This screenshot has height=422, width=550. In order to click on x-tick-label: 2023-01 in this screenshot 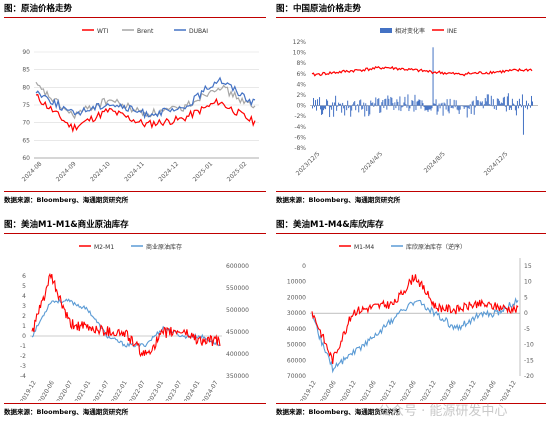, I will do `click(156, 390)`.